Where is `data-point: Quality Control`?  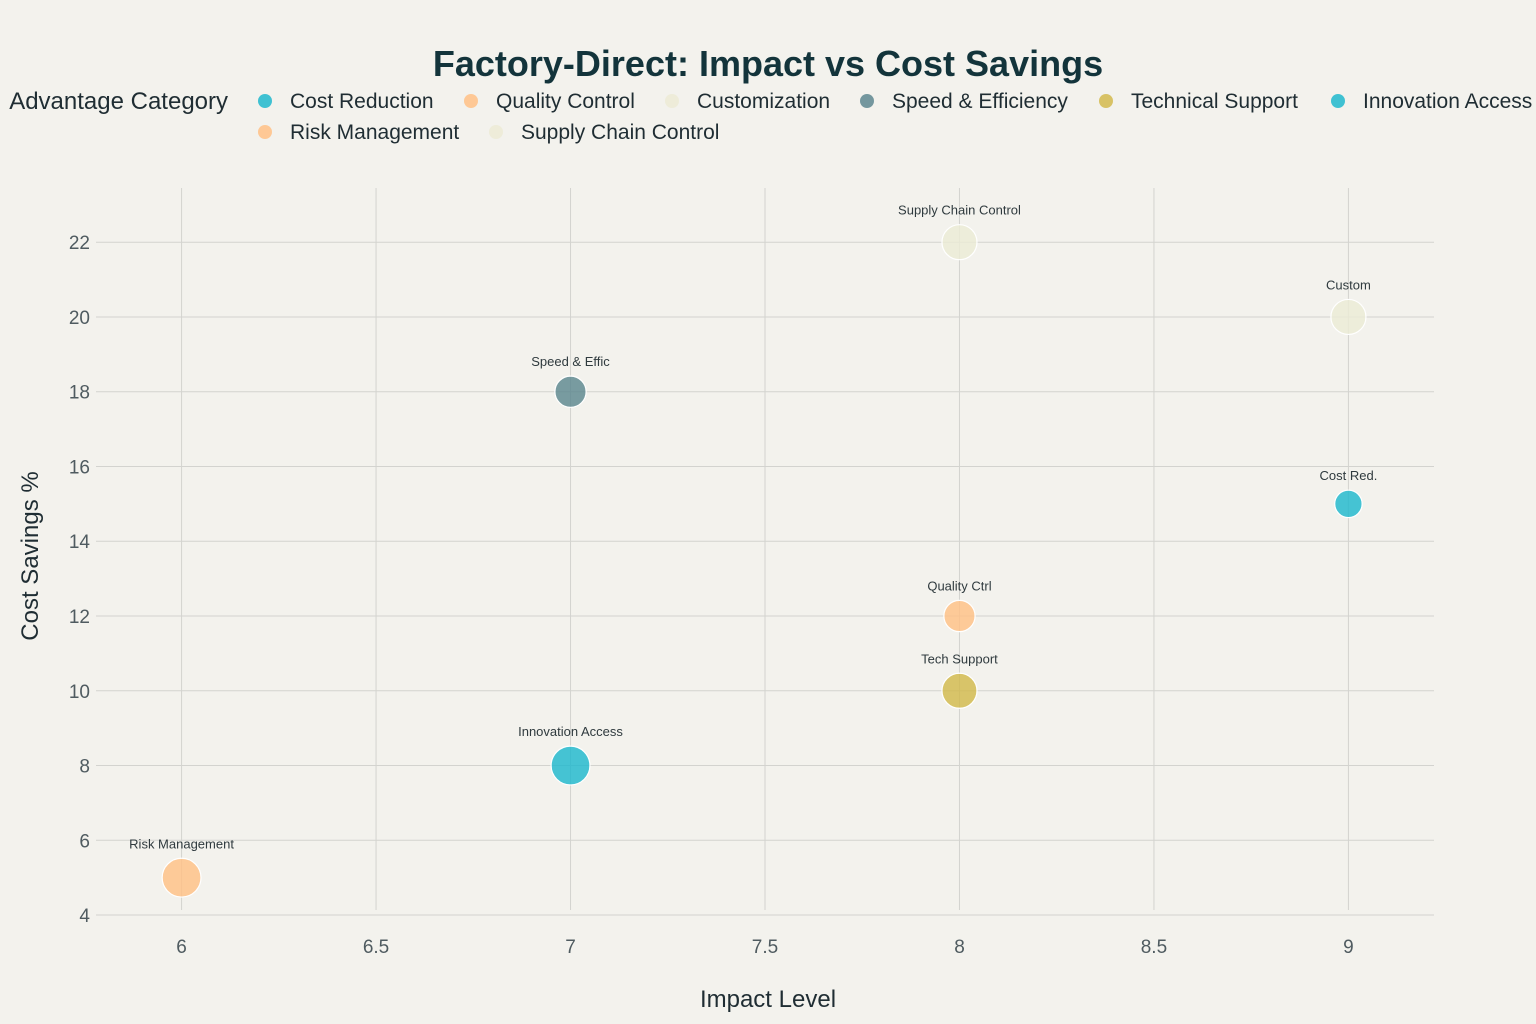
data-point: Quality Control is located at coordinates (959, 616).